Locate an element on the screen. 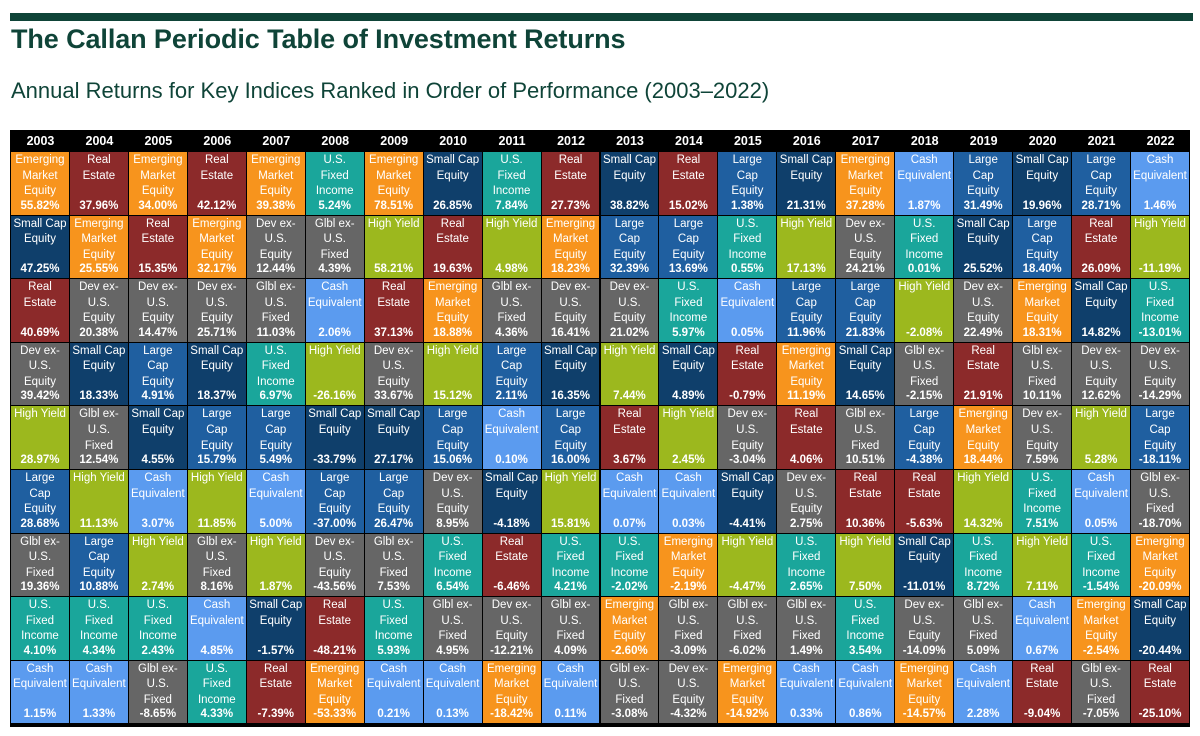 The height and width of the screenshot is (736, 1200). return-cell: U.S. Fixed Income 8.72% is located at coordinates (983, 565).